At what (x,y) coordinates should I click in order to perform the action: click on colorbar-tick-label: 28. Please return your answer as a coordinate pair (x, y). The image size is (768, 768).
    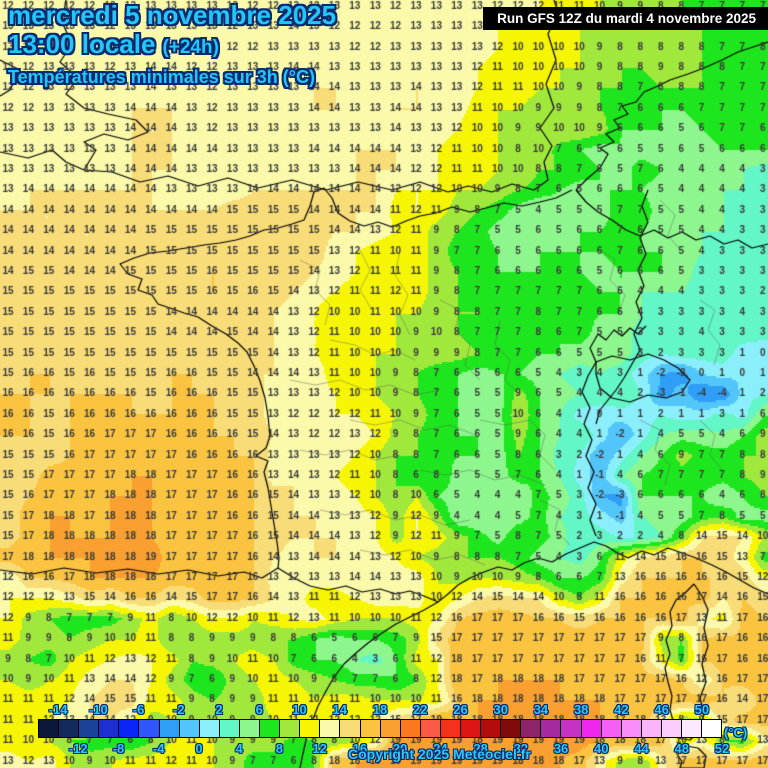
    Looking at the image, I should click on (480, 748).